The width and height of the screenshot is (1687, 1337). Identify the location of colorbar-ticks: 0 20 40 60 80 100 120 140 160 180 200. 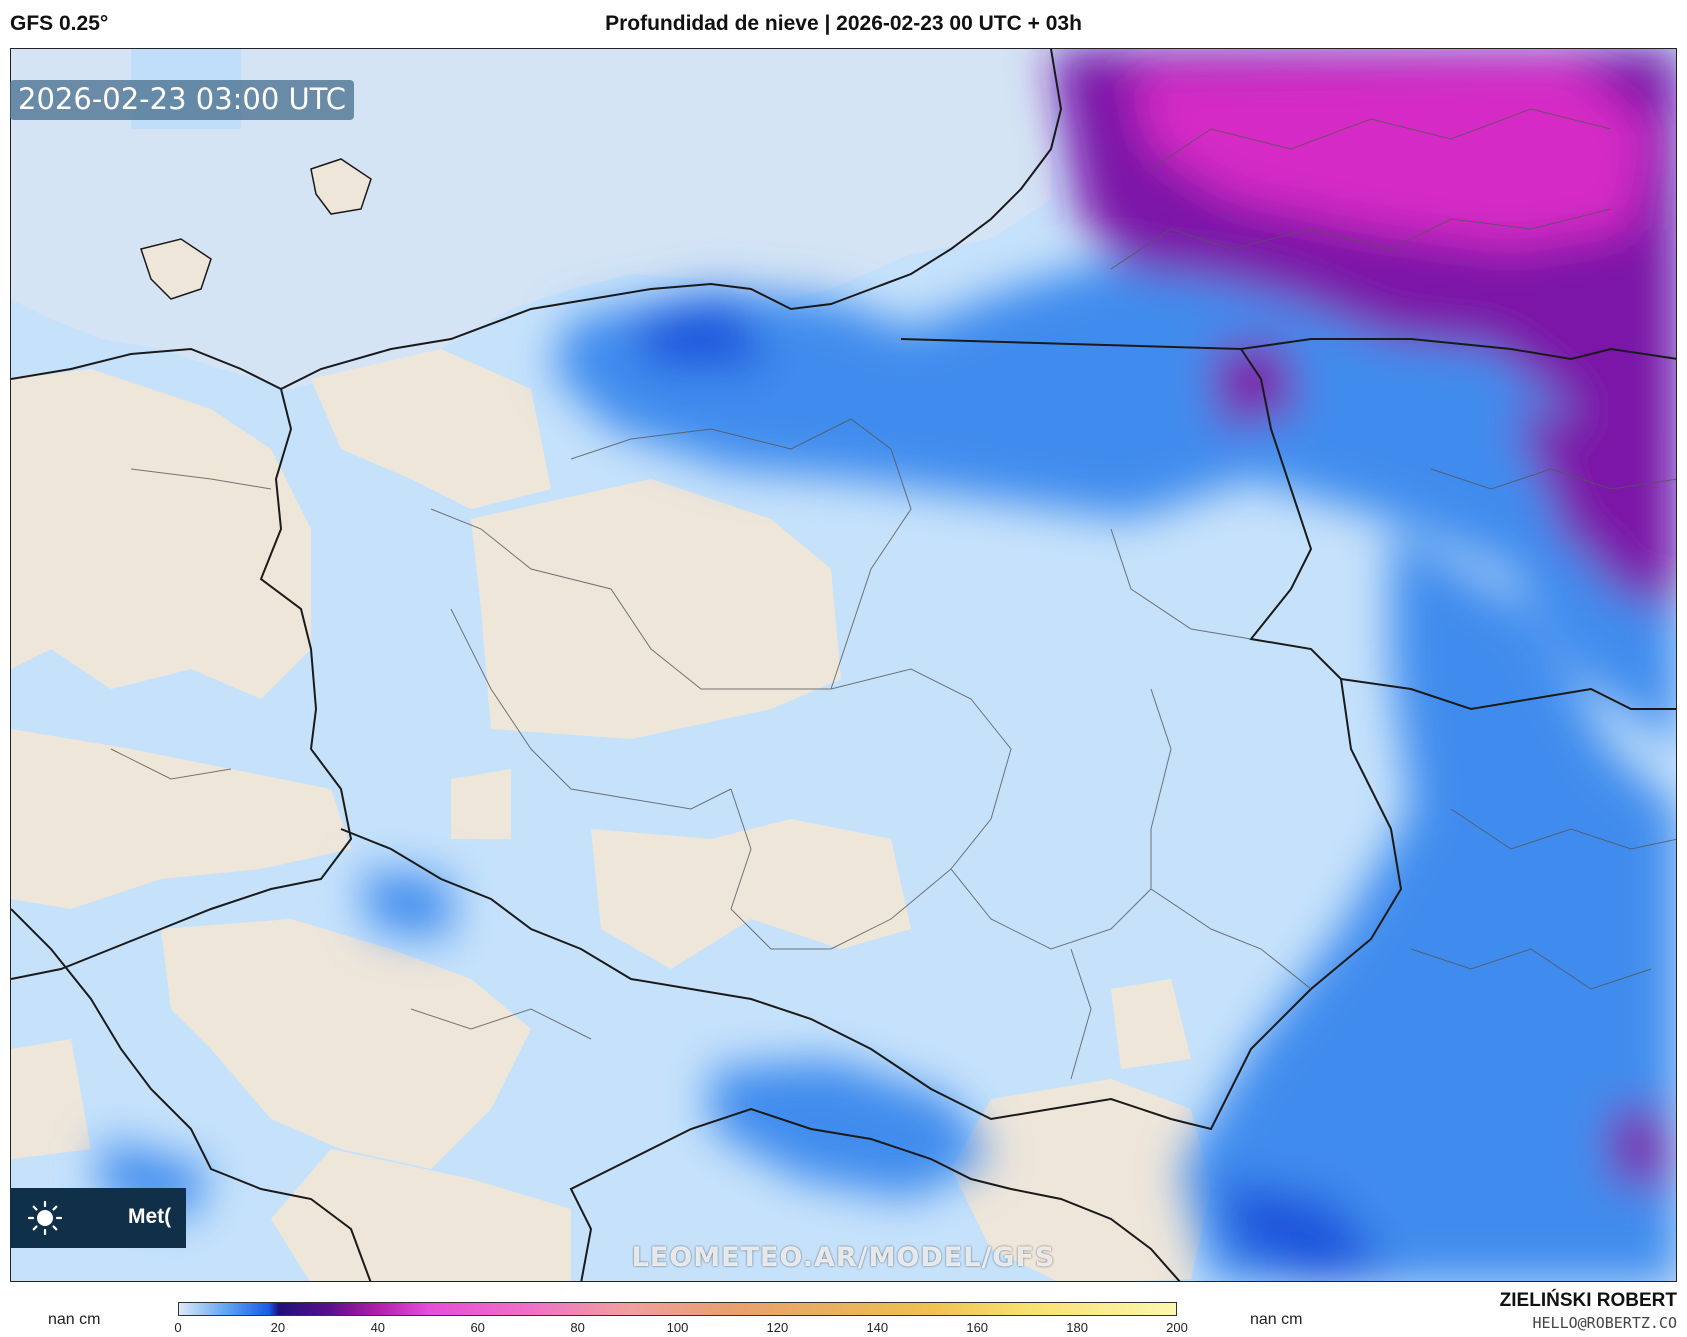
(680, 1326).